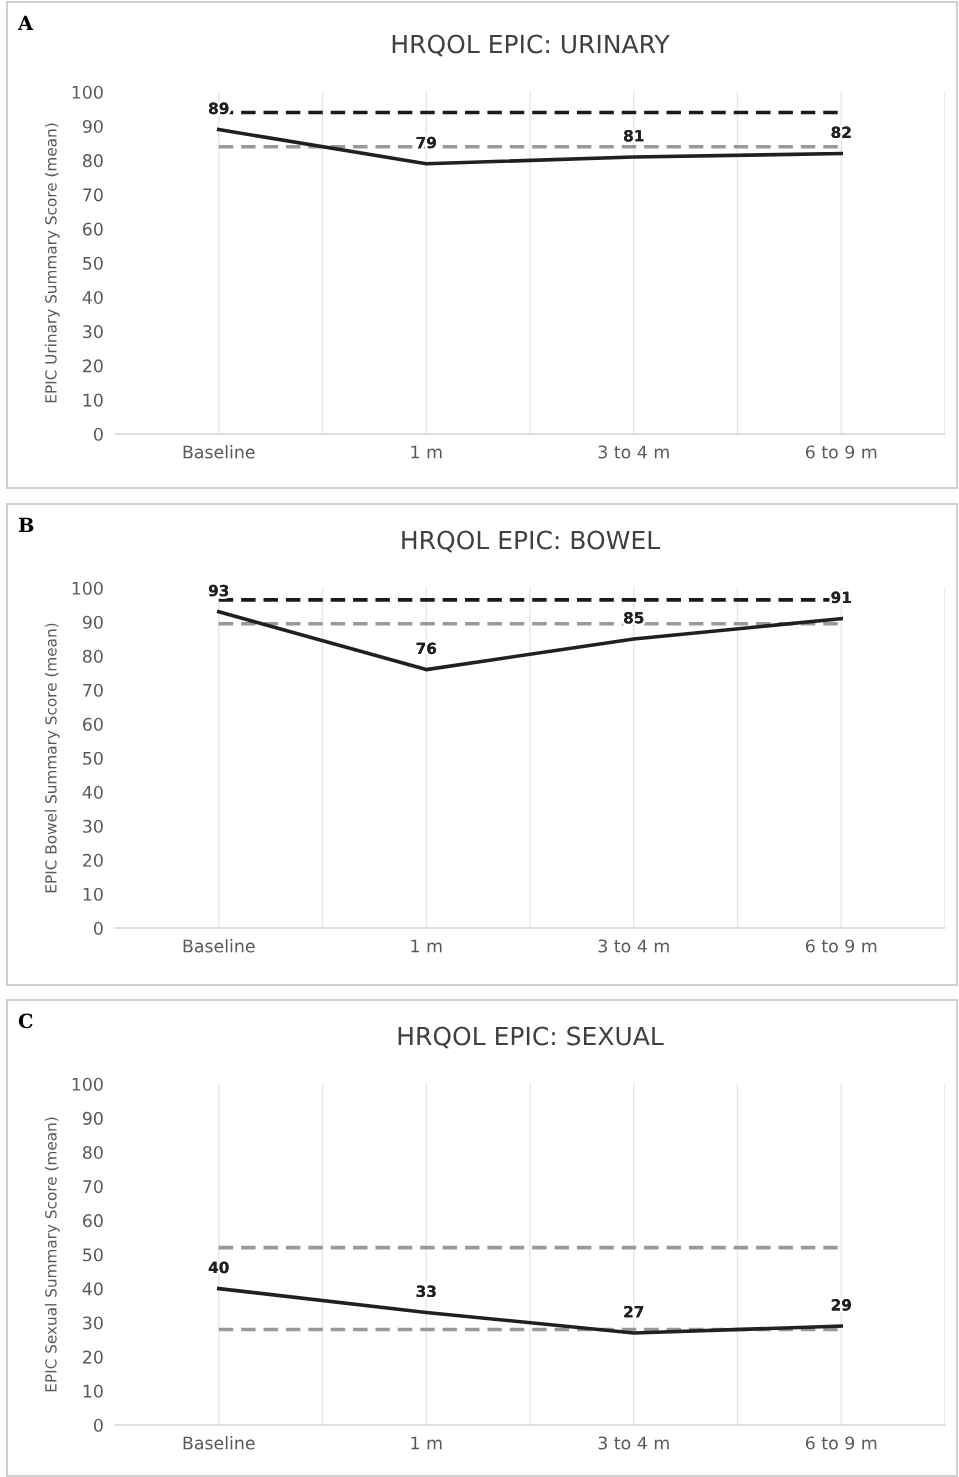  Describe the element at coordinates (426, 142) in the screenshot. I see `data-label: 79` at that location.